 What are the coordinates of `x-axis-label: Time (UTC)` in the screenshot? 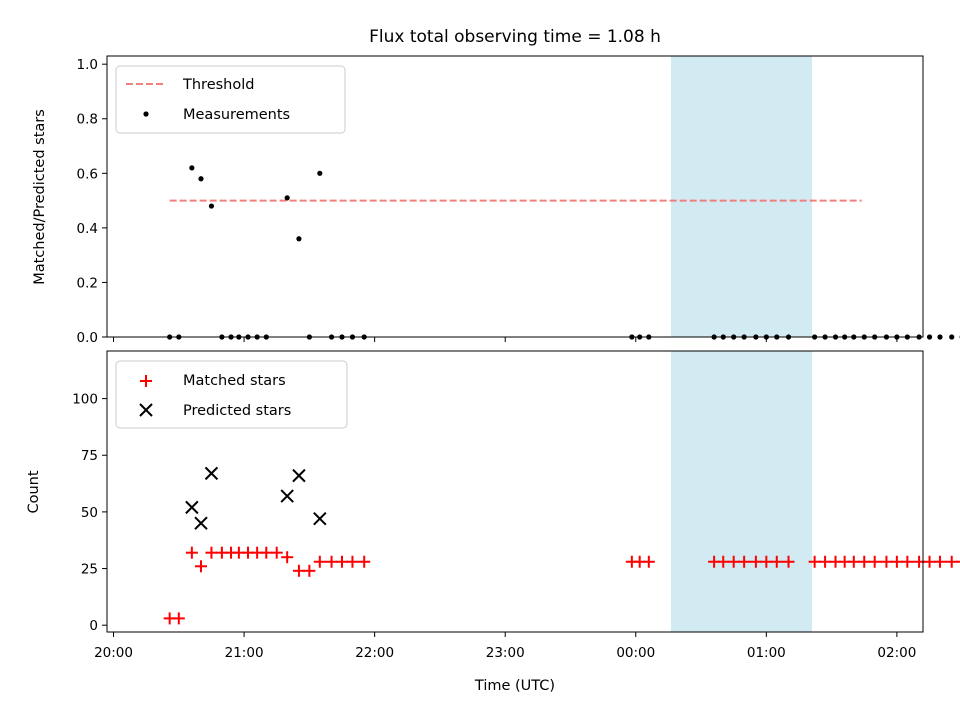 It's located at (514, 686).